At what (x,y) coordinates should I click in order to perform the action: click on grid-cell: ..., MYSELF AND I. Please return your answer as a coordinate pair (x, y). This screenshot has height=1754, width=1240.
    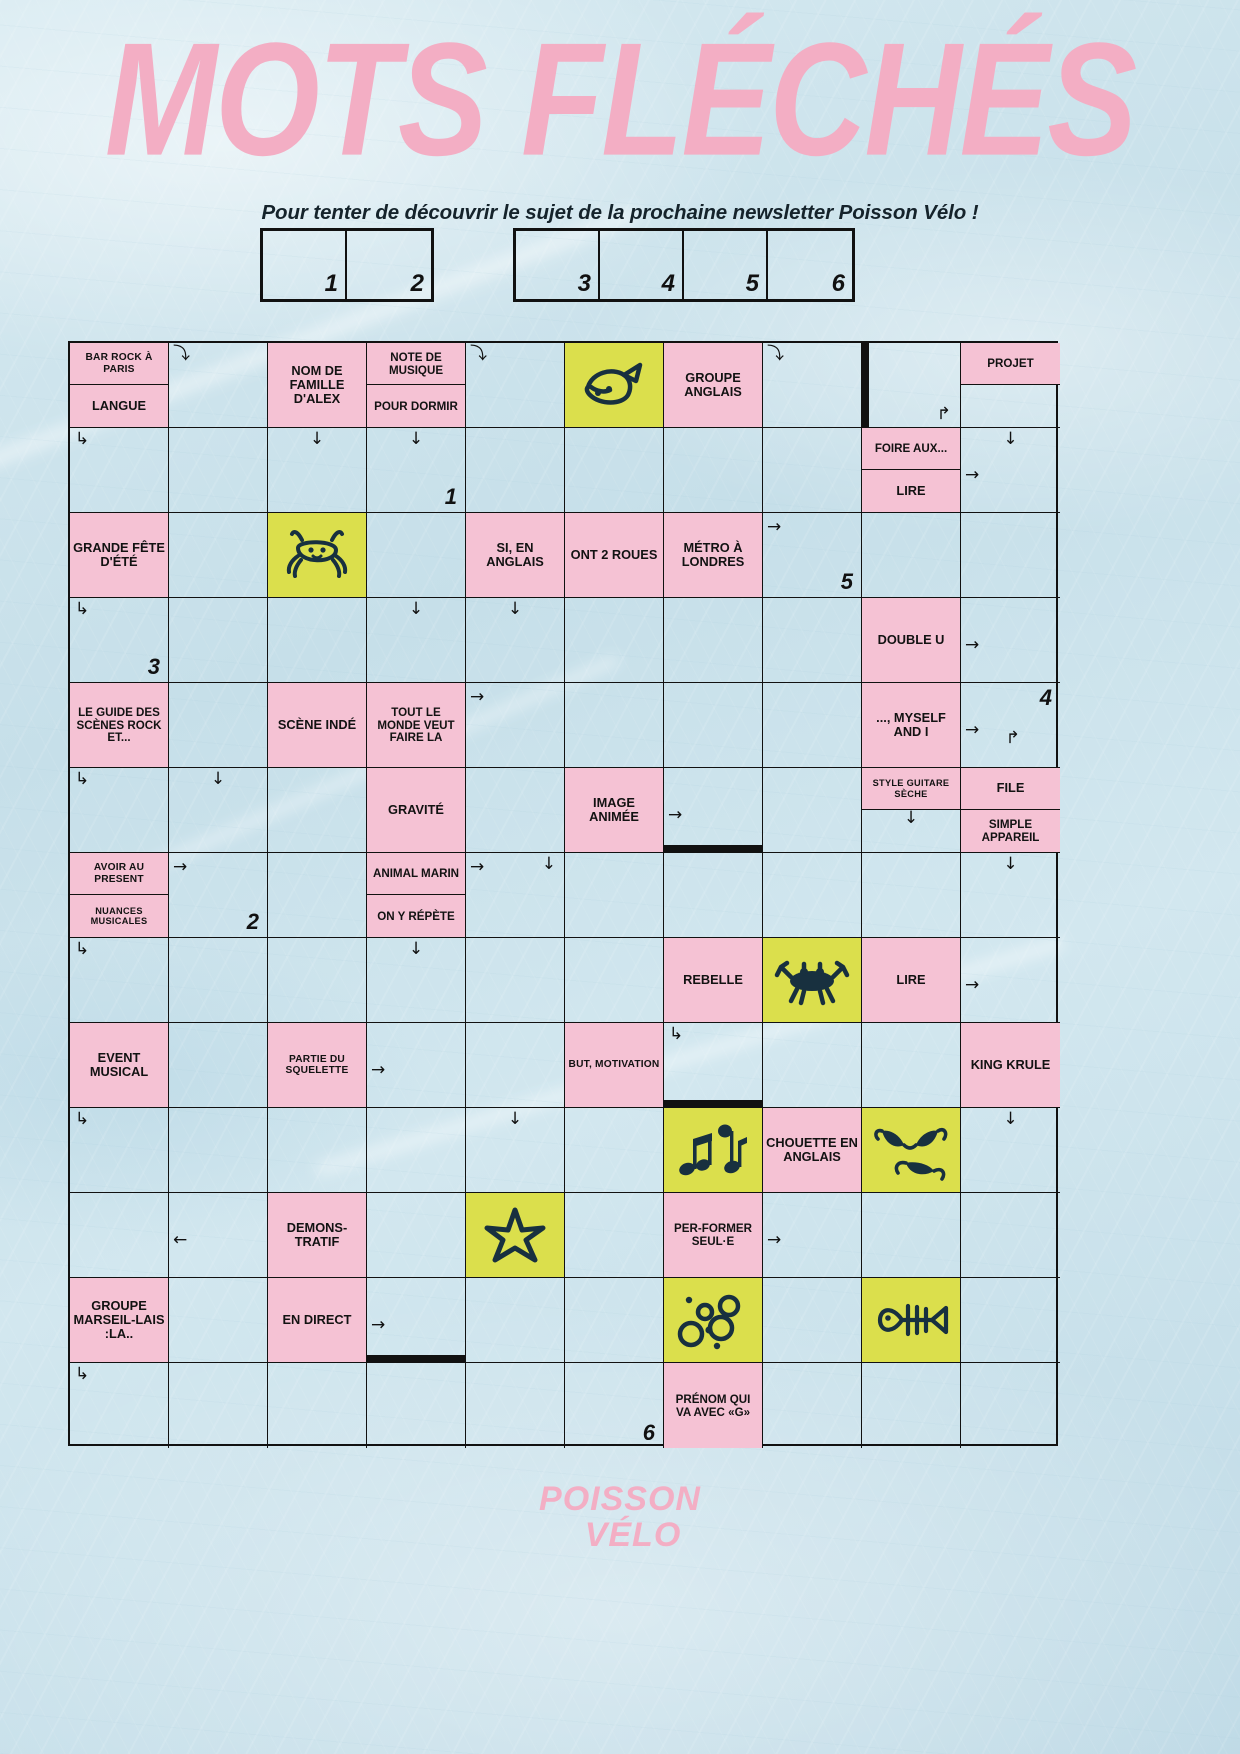
    Looking at the image, I should click on (911, 725).